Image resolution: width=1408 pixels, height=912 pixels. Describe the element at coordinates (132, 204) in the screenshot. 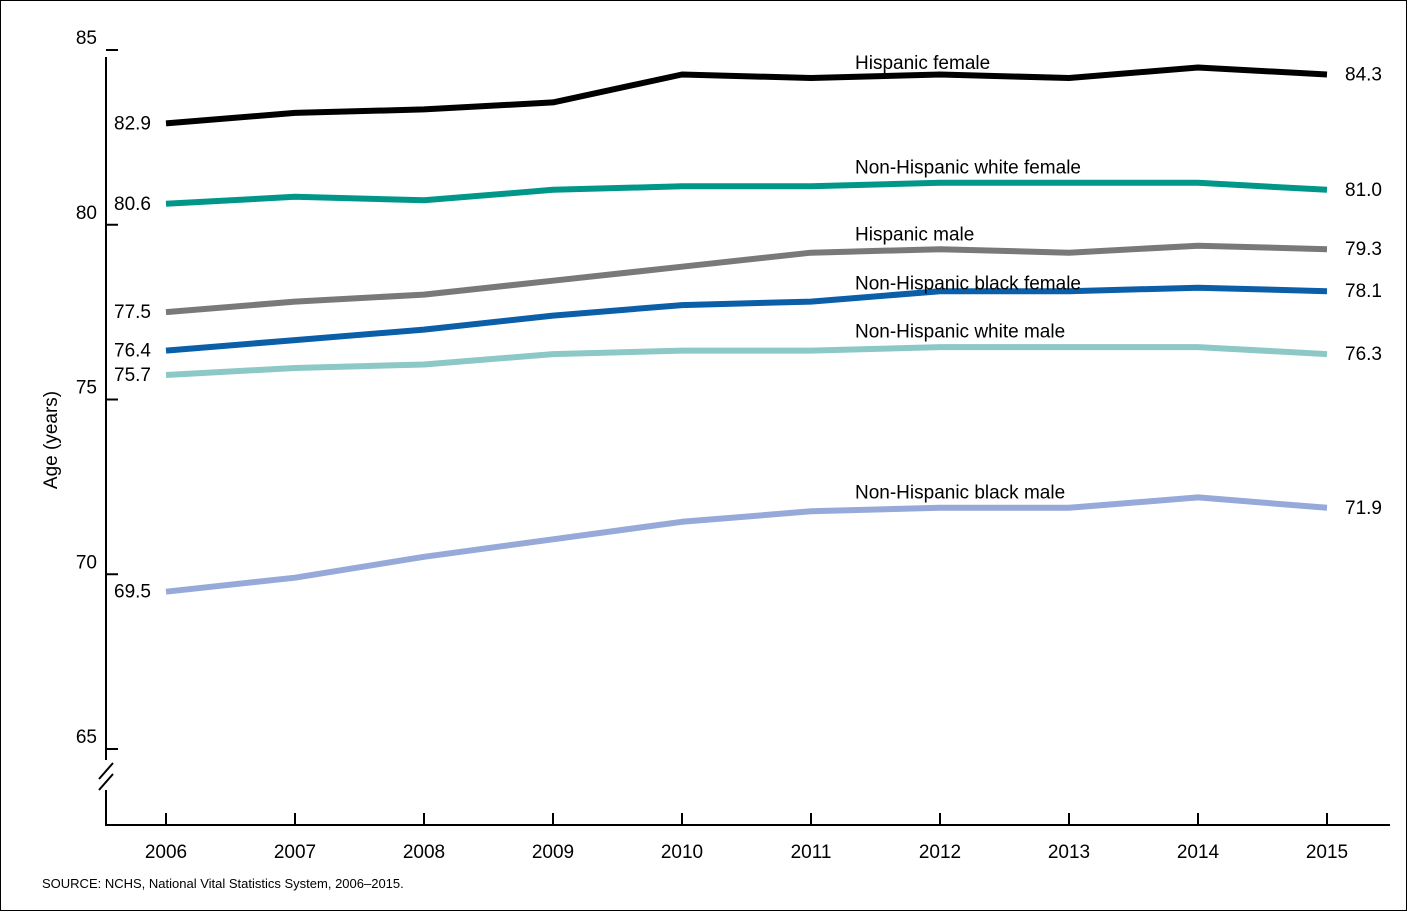

I see `series-start-label: 80.6` at that location.